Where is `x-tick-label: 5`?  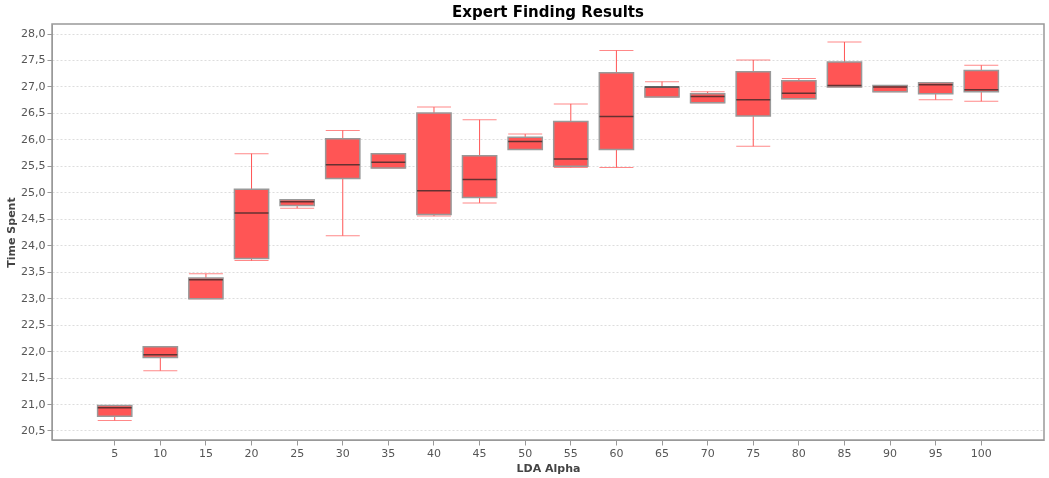 x-tick-label: 5 is located at coordinates (115, 453).